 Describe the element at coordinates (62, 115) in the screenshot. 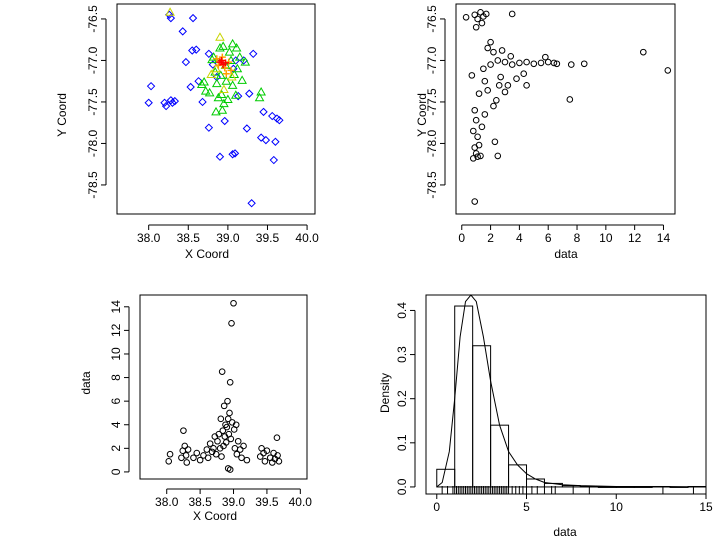

I see `y-axis-label: Y Coord` at that location.